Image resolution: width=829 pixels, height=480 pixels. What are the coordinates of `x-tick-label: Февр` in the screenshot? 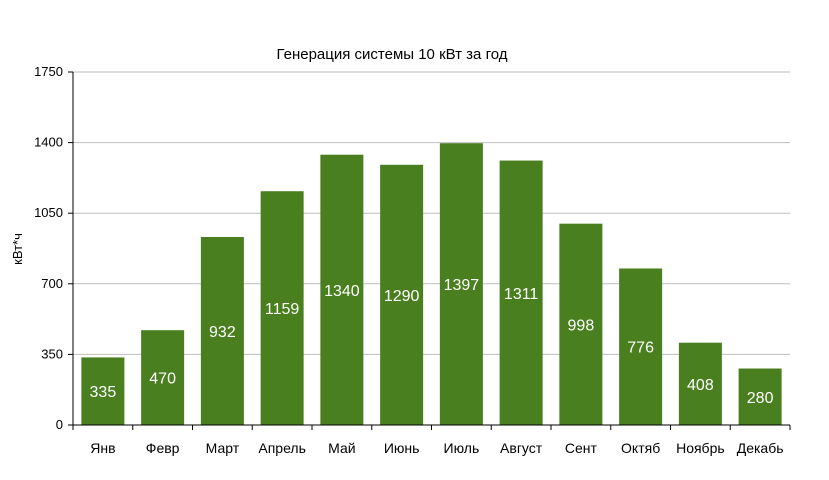 It's located at (163, 448).